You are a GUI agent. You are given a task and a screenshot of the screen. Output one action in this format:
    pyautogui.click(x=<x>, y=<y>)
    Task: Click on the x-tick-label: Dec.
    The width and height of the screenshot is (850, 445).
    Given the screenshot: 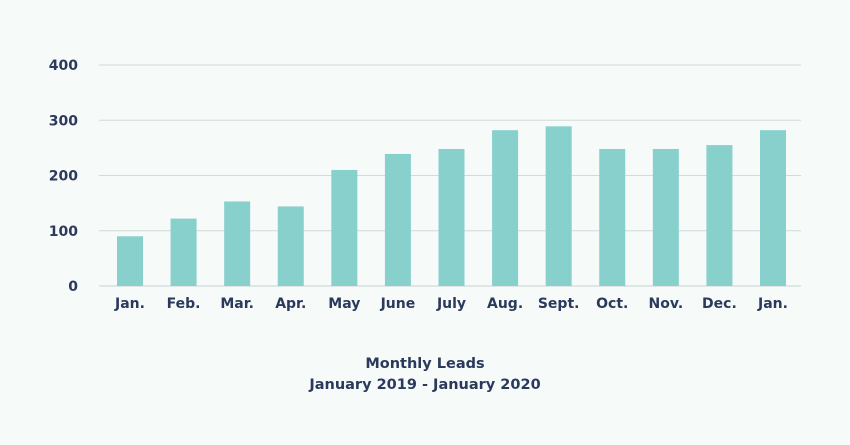 What is the action you would take?
    pyautogui.click(x=719, y=304)
    